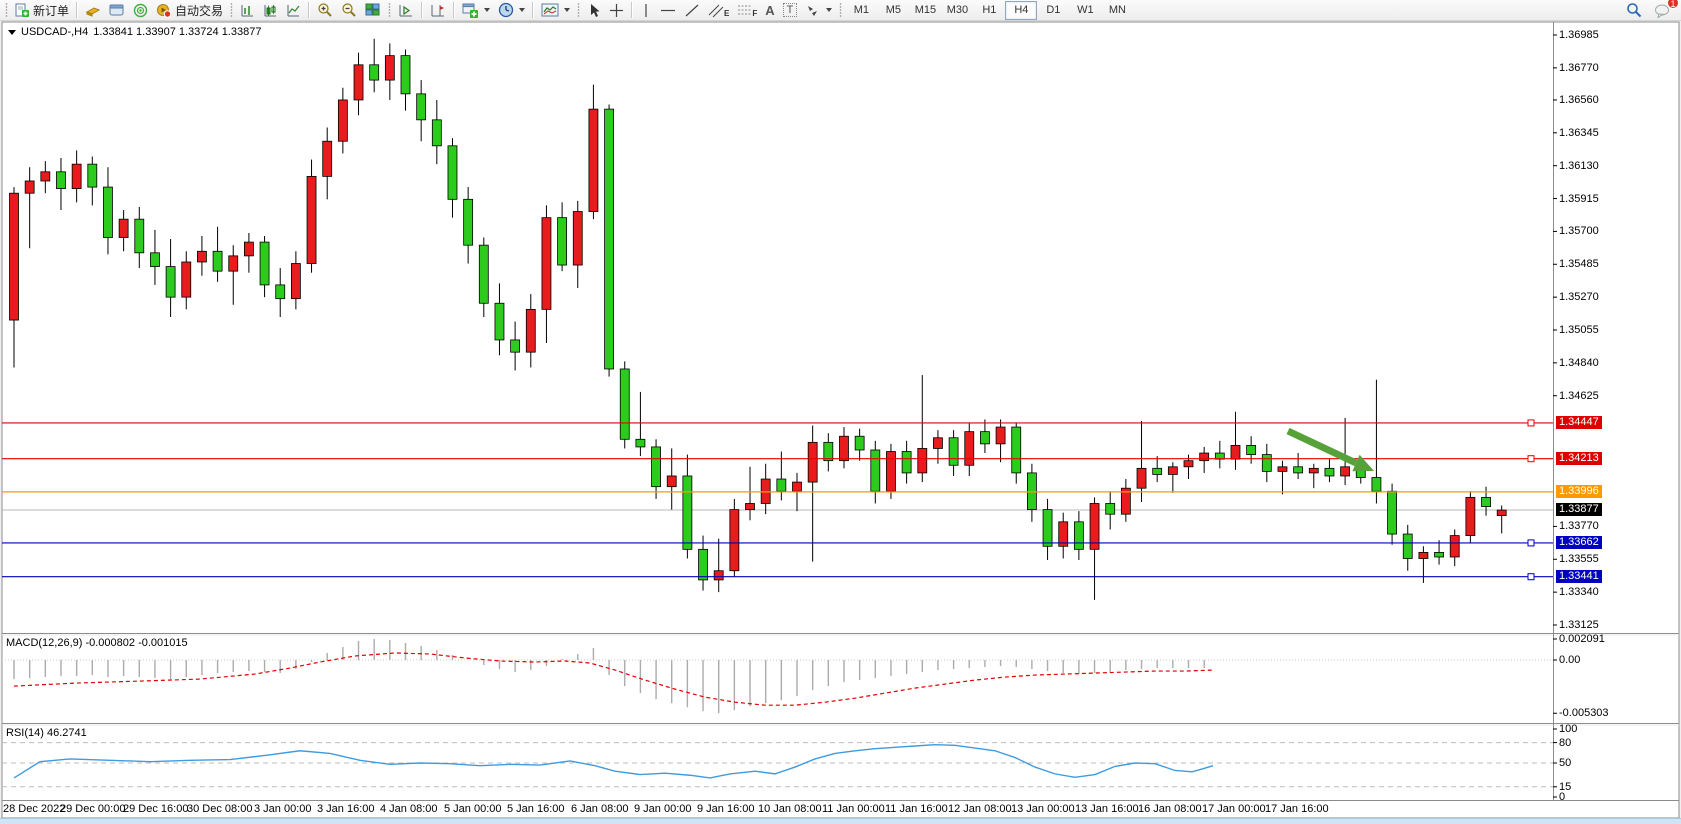 This screenshot has width=1681, height=824. Describe the element at coordinates (663, 809) in the screenshot. I see `time-tick-label: 9 Jan 00:00` at that location.